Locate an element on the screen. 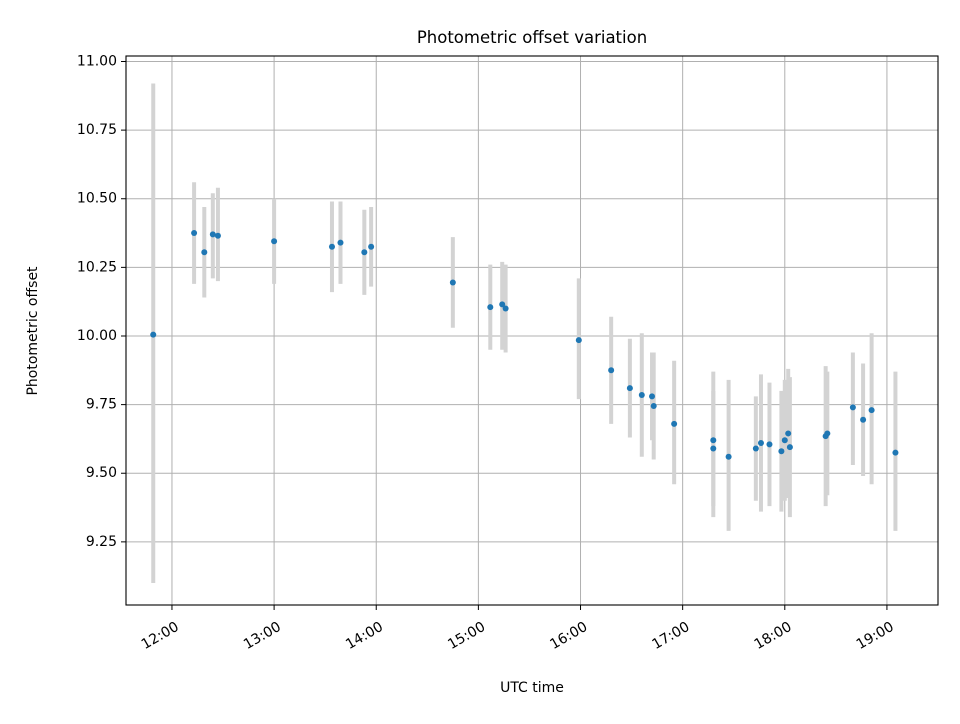 This screenshot has height=724, width=960. y-tick-label: 10.25 is located at coordinates (97, 267).